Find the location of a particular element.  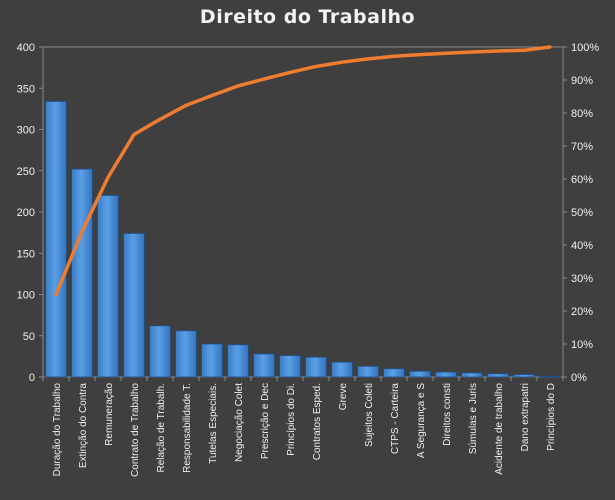

x-axis-category-label: CTPS - Carteira is located at coordinates (395, 419).